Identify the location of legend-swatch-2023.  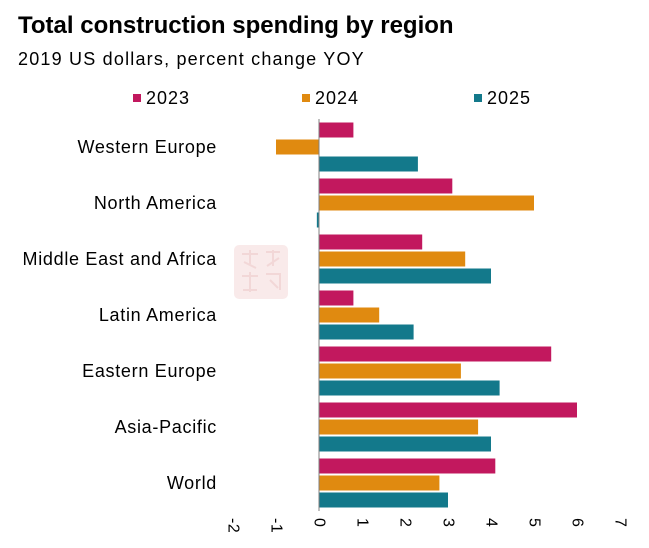
(137, 98).